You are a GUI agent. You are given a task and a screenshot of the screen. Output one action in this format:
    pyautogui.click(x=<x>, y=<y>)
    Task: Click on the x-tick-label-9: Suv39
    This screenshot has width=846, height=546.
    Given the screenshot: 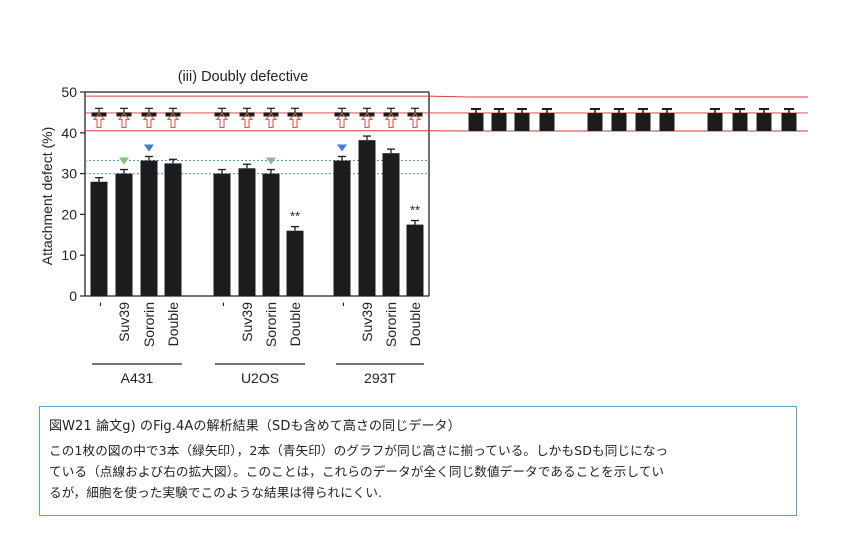 What is the action you would take?
    pyautogui.click(x=367, y=322)
    